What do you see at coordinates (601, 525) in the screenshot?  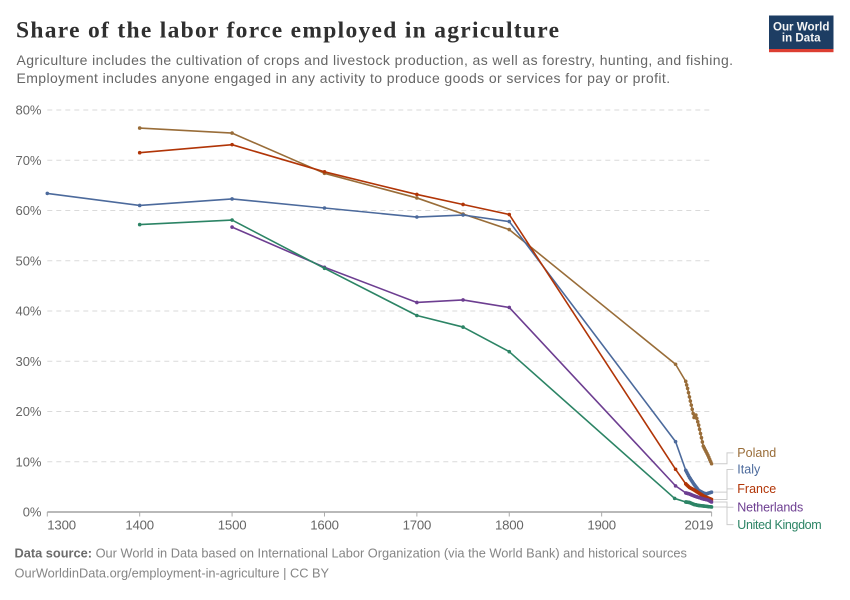 I see `svg-text: 1900` at bounding box center [601, 525].